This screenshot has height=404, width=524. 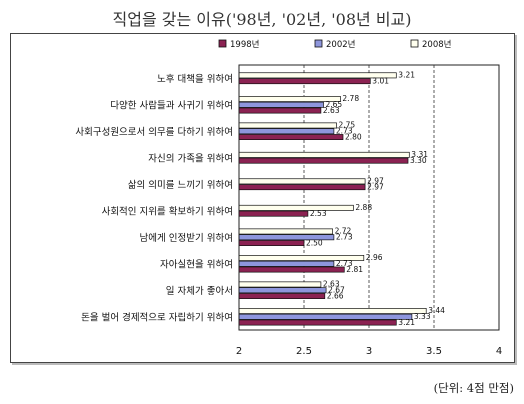 What do you see at coordinates (419, 154) in the screenshot?
I see `data-label: 3.31` at bounding box center [419, 154].